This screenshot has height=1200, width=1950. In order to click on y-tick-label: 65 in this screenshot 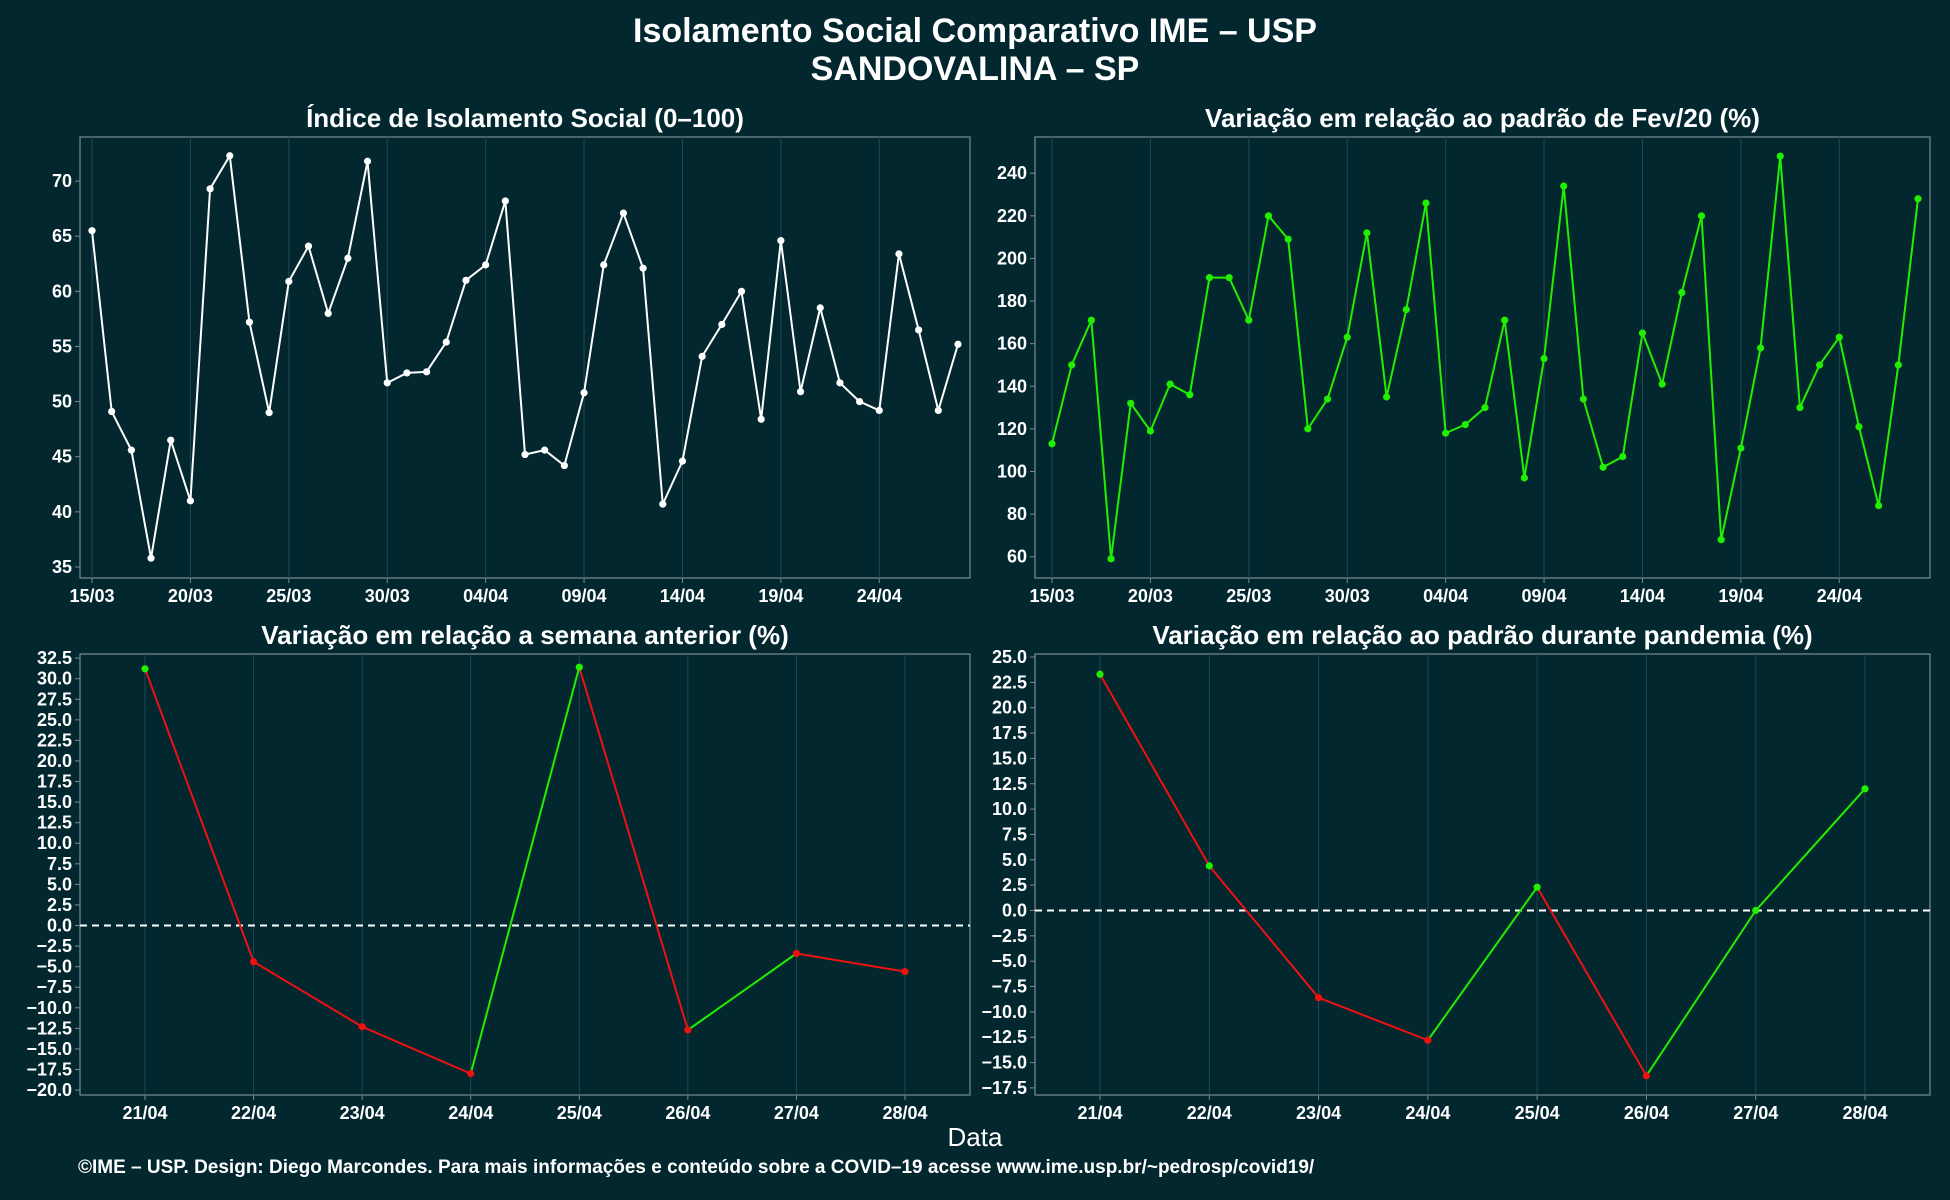, I will do `click(62, 236)`.